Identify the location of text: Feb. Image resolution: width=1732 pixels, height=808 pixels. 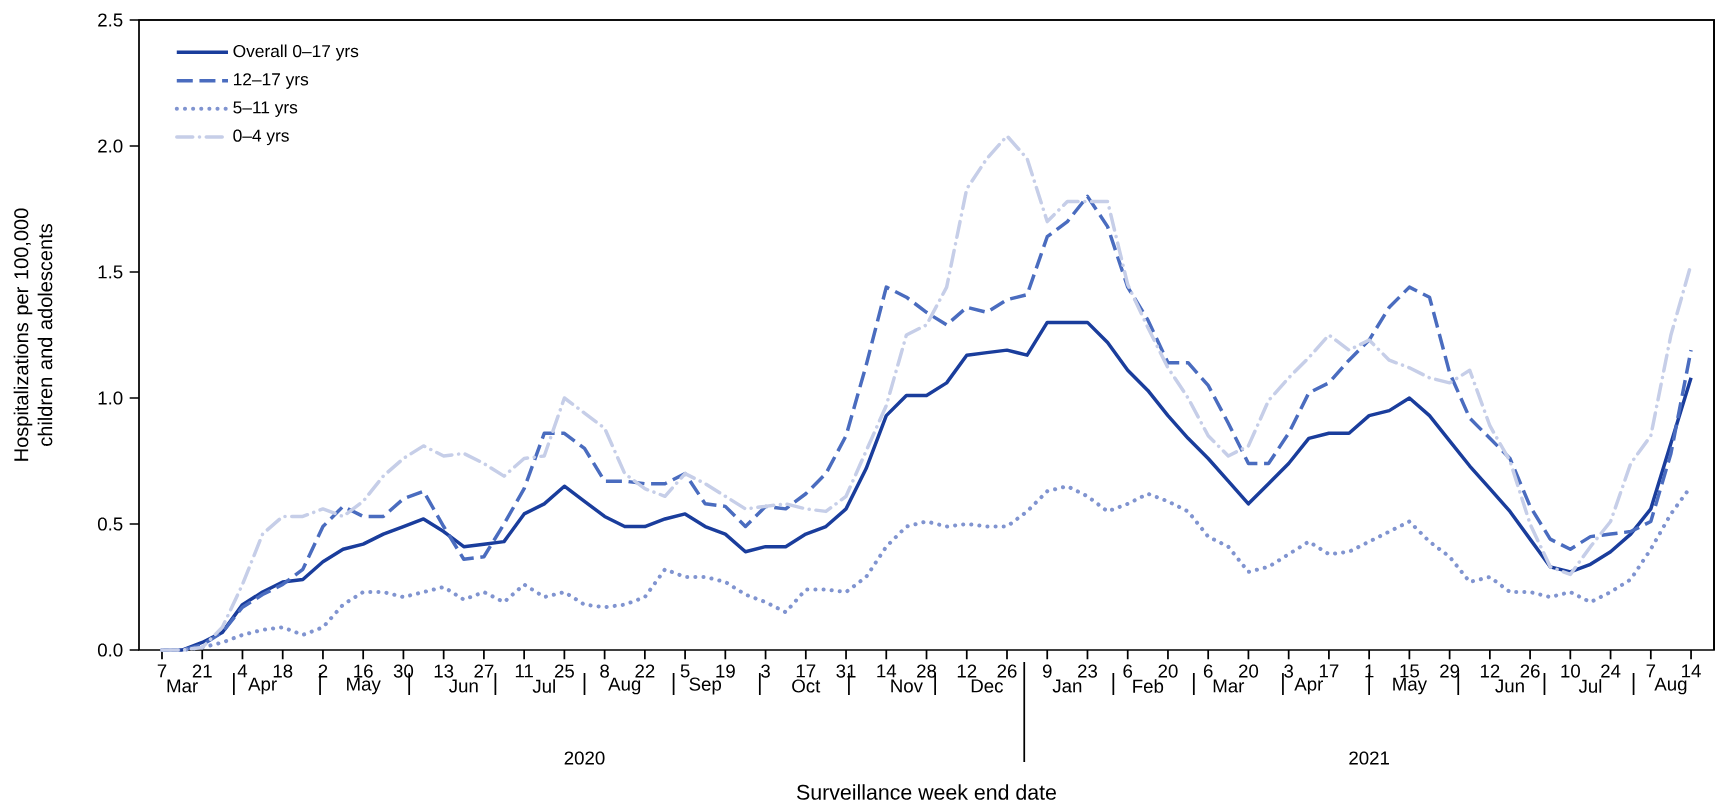
(1148, 686).